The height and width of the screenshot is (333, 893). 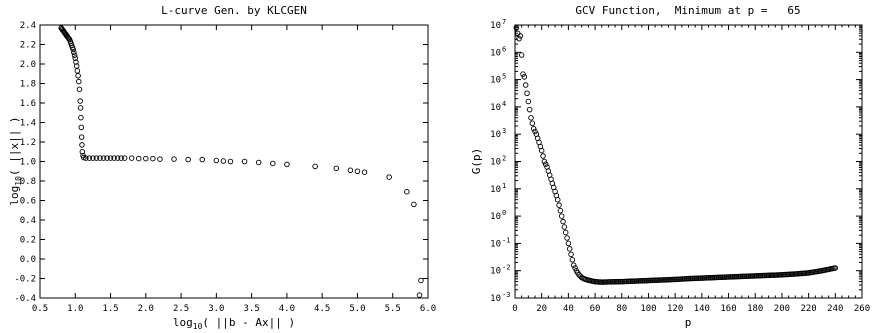 What do you see at coordinates (808, 309) in the screenshot?
I see `gcv-x-tick-label: 220` at bounding box center [808, 309].